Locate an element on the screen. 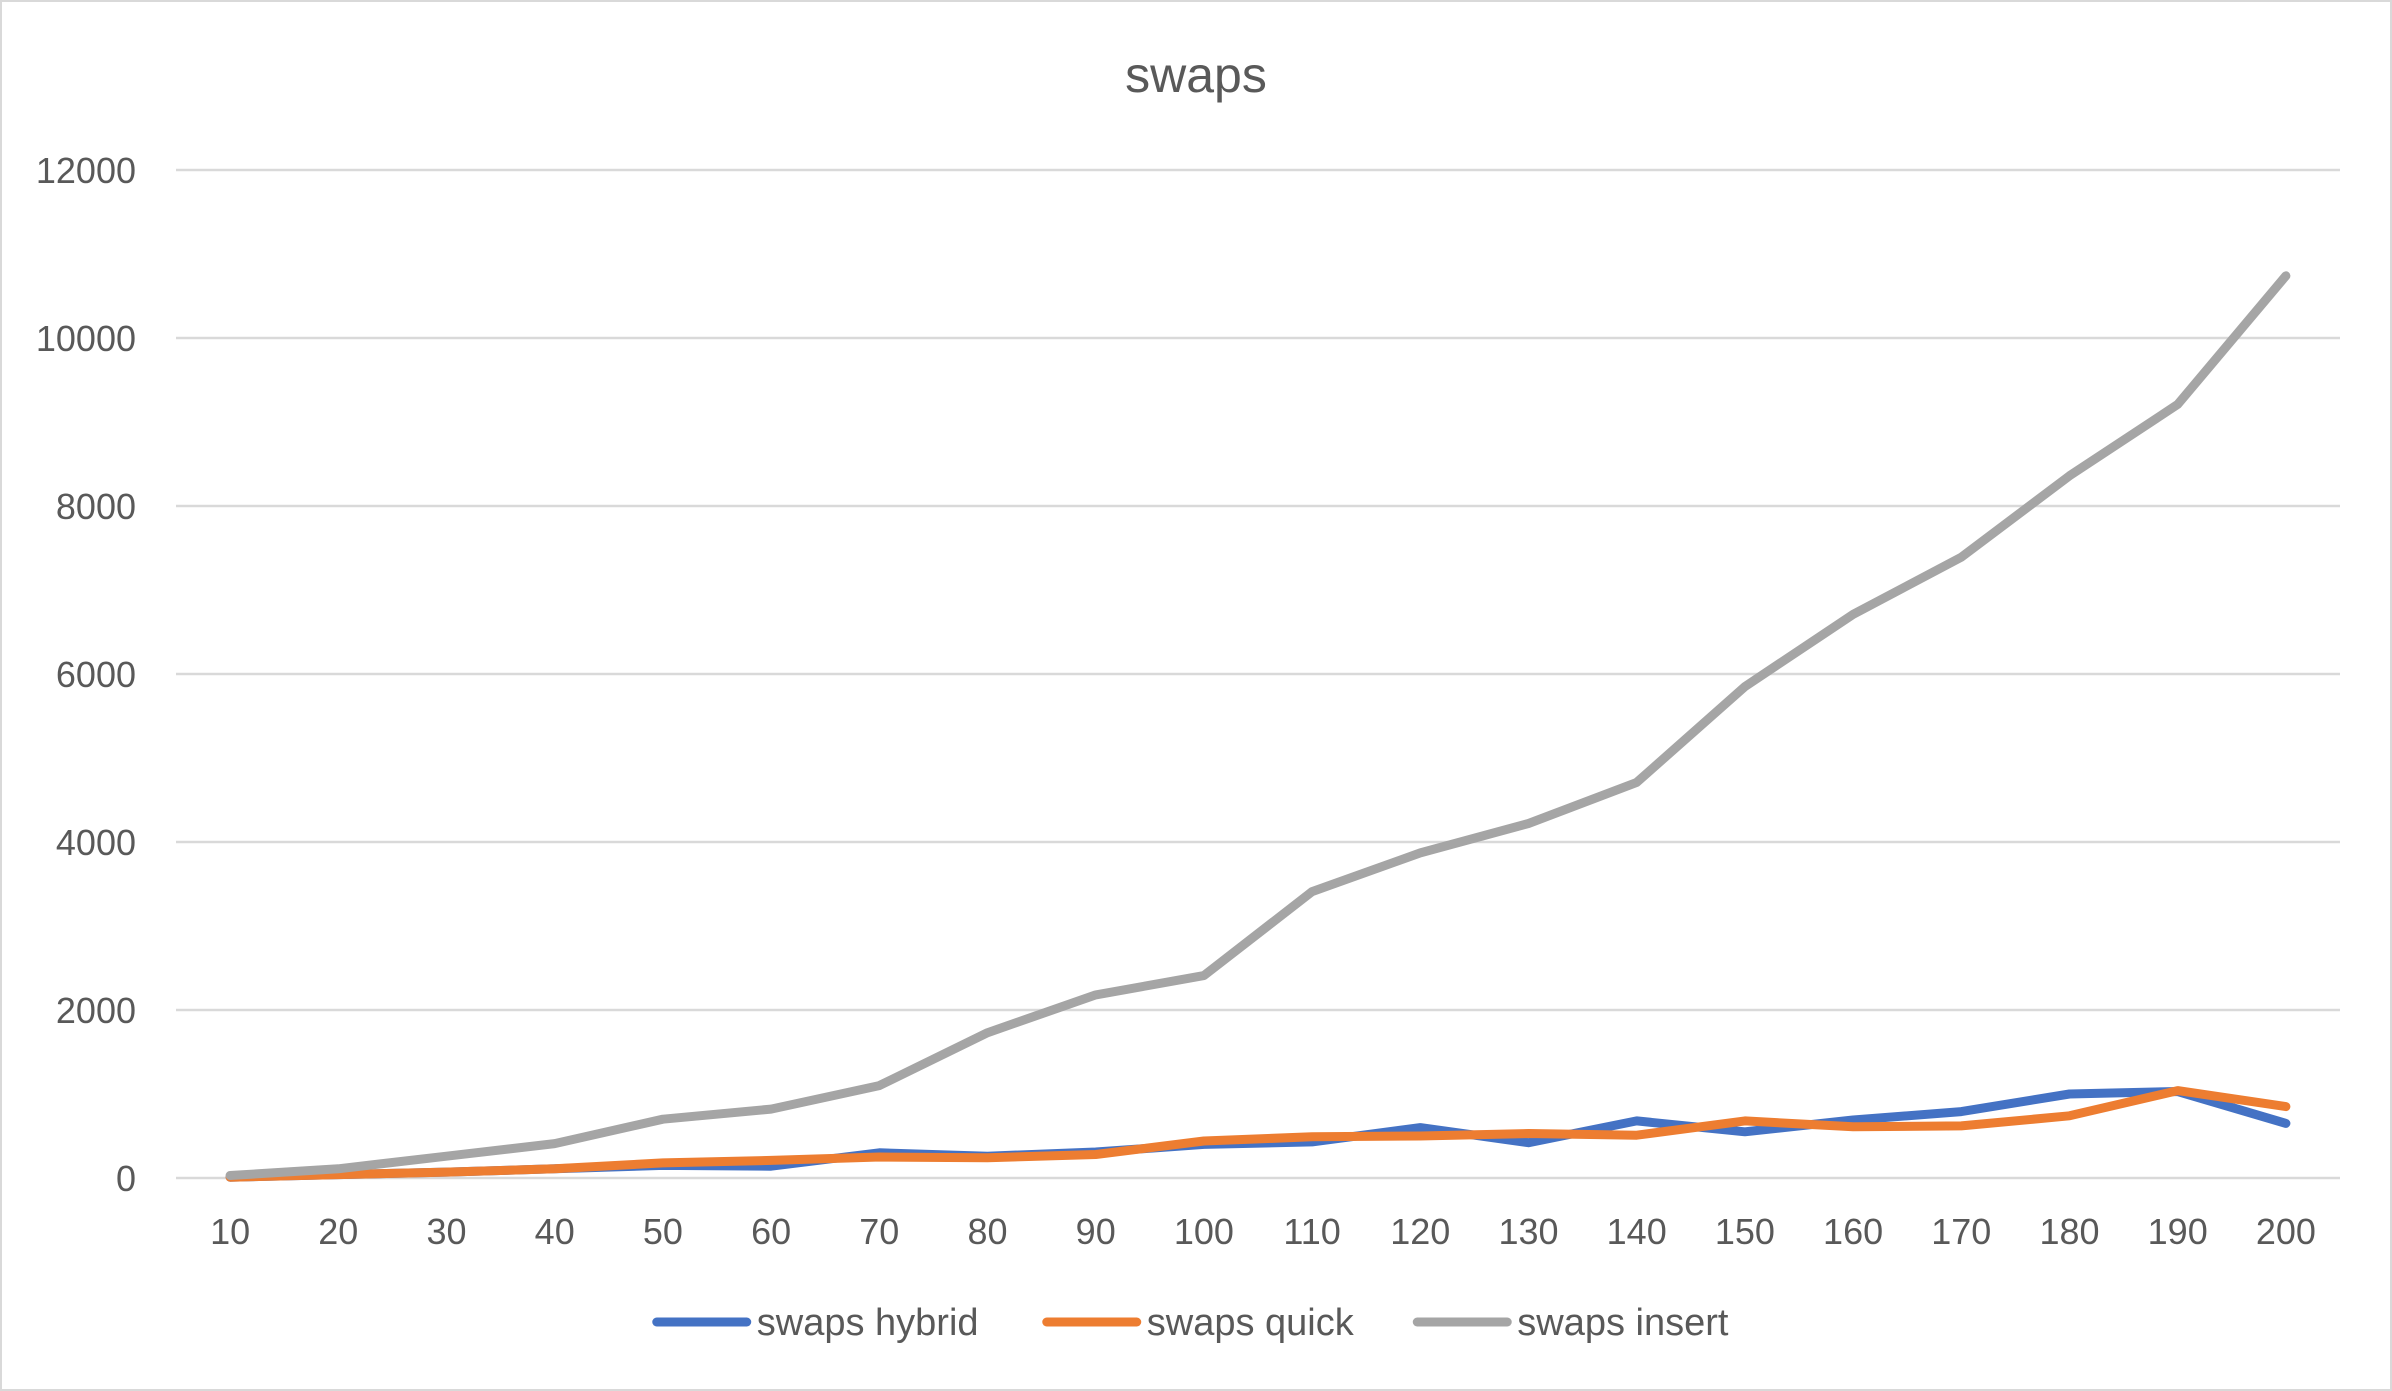  x-tick-label: 140 is located at coordinates (1637, 1231).